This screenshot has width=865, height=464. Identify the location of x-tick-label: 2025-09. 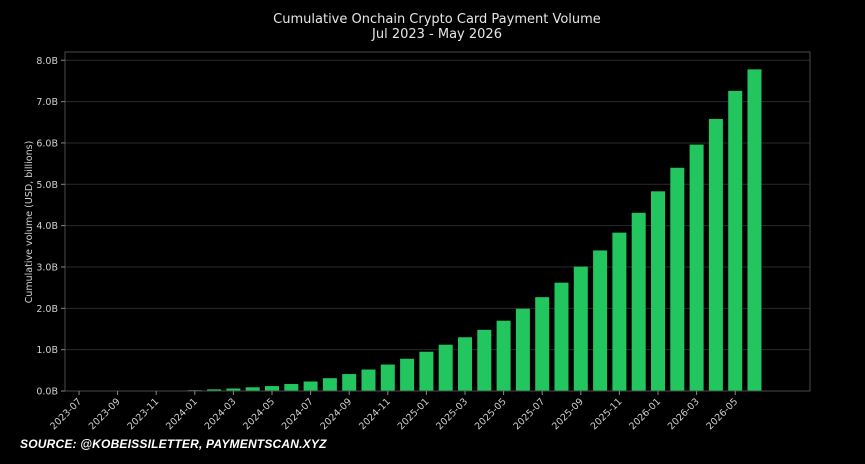
(568, 414).